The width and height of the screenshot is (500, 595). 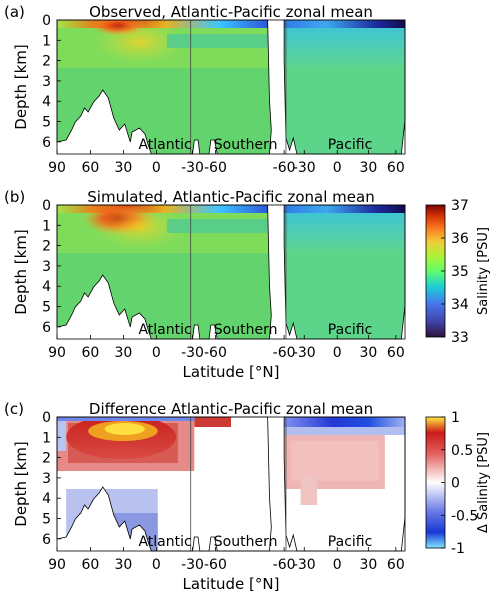 I want to click on colorbar: 1 0.5 0 -0.5 -1 Δ Salinity [PSU], so click(x=458, y=483).